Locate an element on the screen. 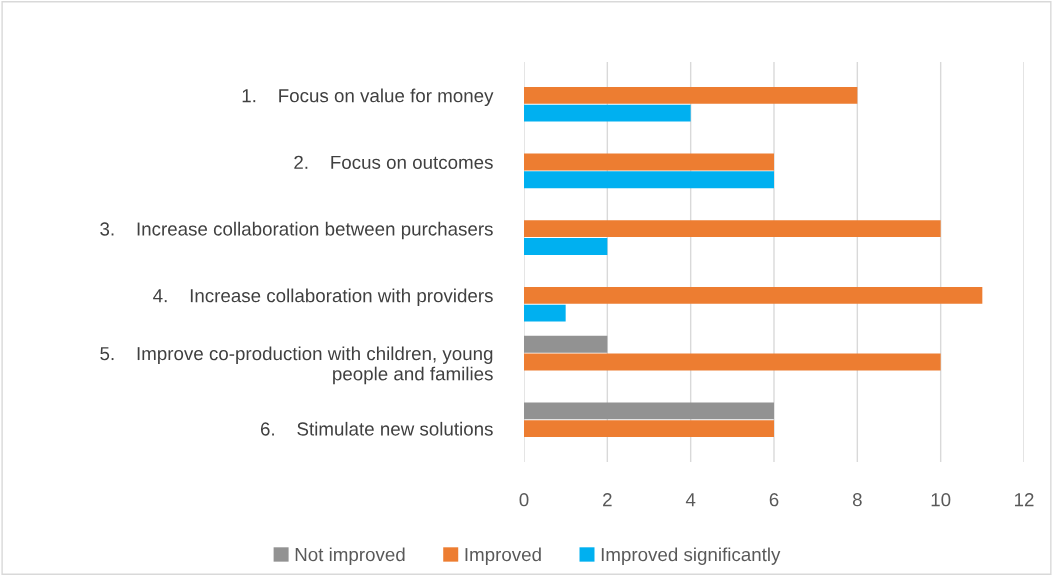 The height and width of the screenshot is (576, 1054). legend-label: Not improved is located at coordinates (350, 556).